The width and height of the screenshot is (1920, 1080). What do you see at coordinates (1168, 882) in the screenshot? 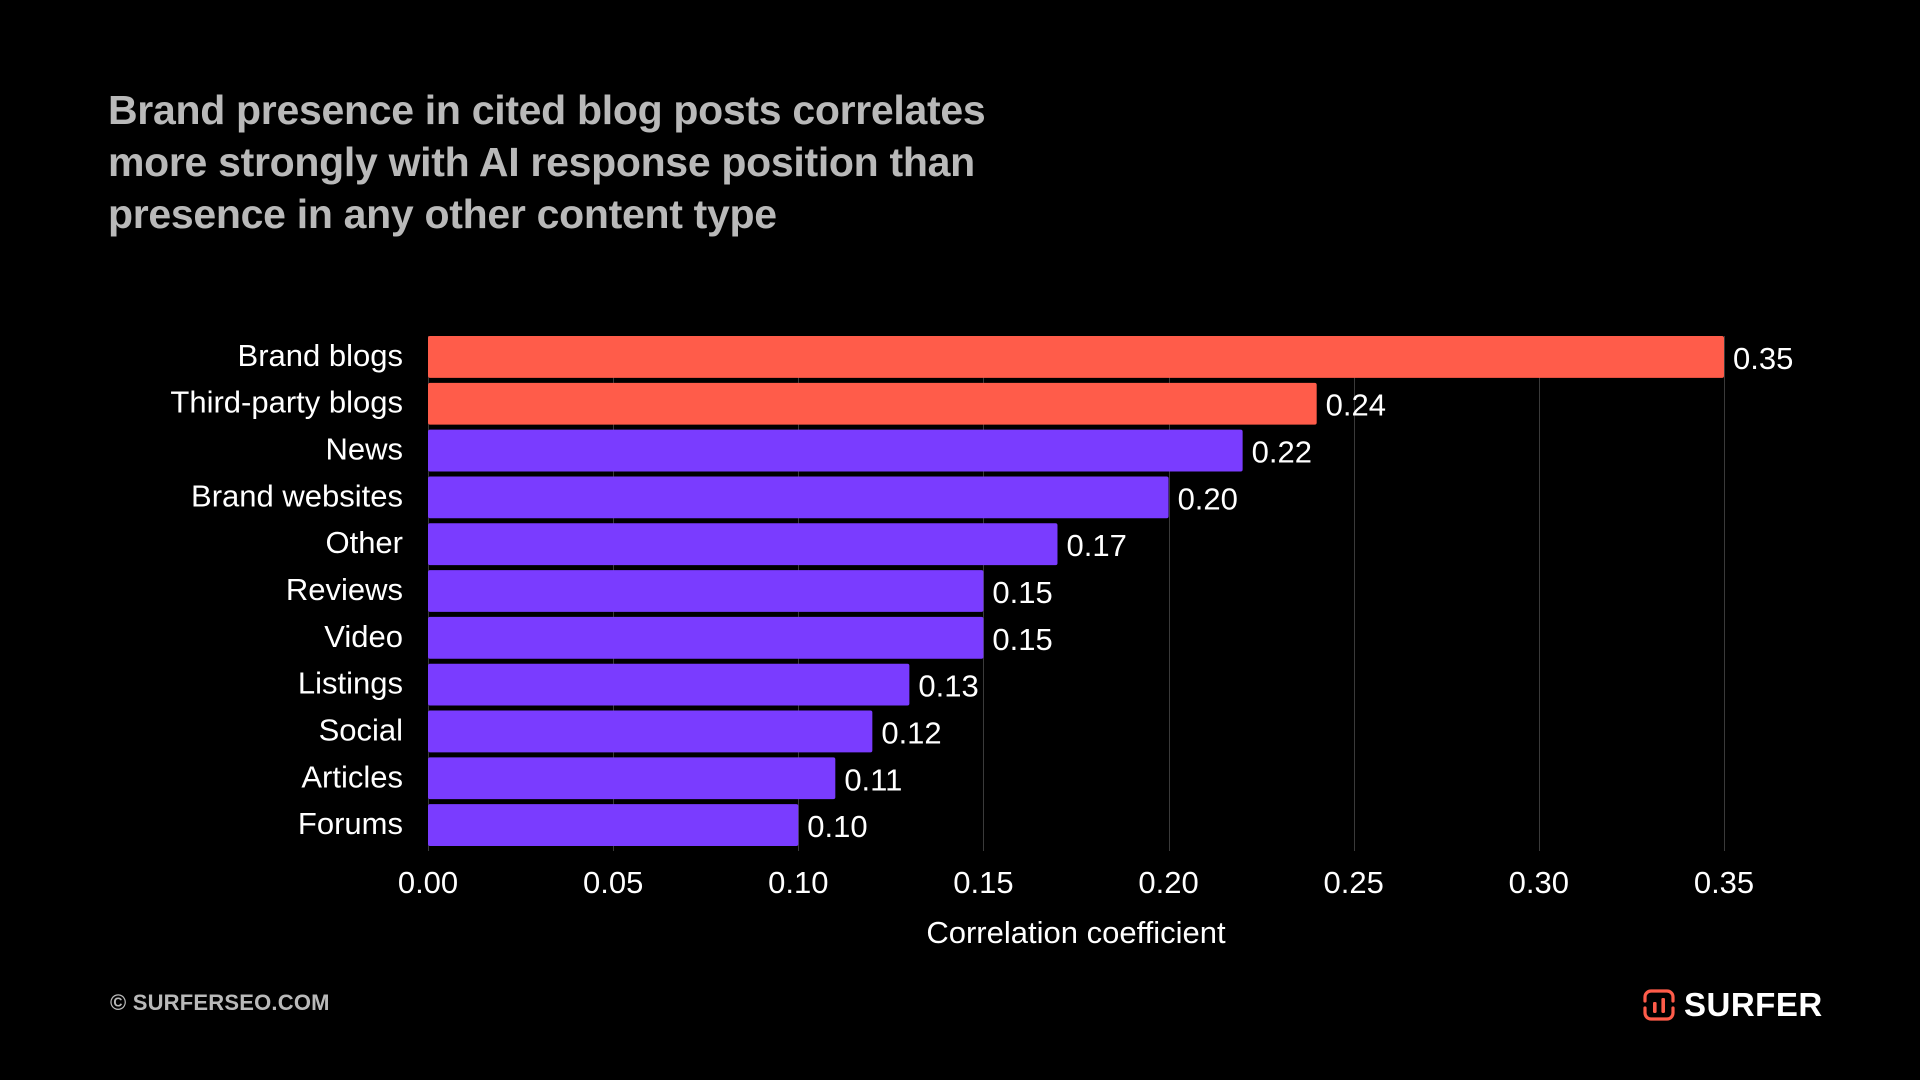
I see `x-tick-label: 0.20` at bounding box center [1168, 882].